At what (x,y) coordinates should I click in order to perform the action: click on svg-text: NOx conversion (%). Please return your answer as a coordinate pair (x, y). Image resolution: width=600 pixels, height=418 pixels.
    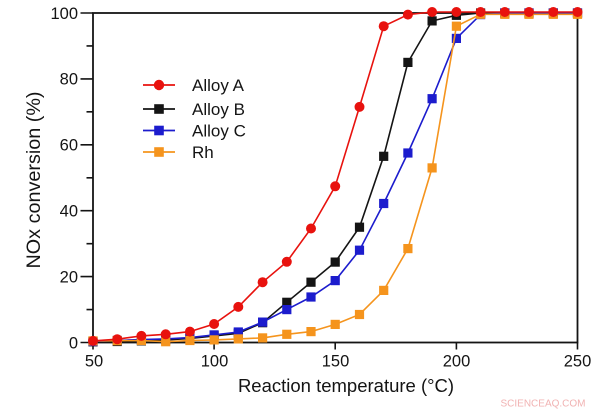
    Looking at the image, I should click on (34, 180).